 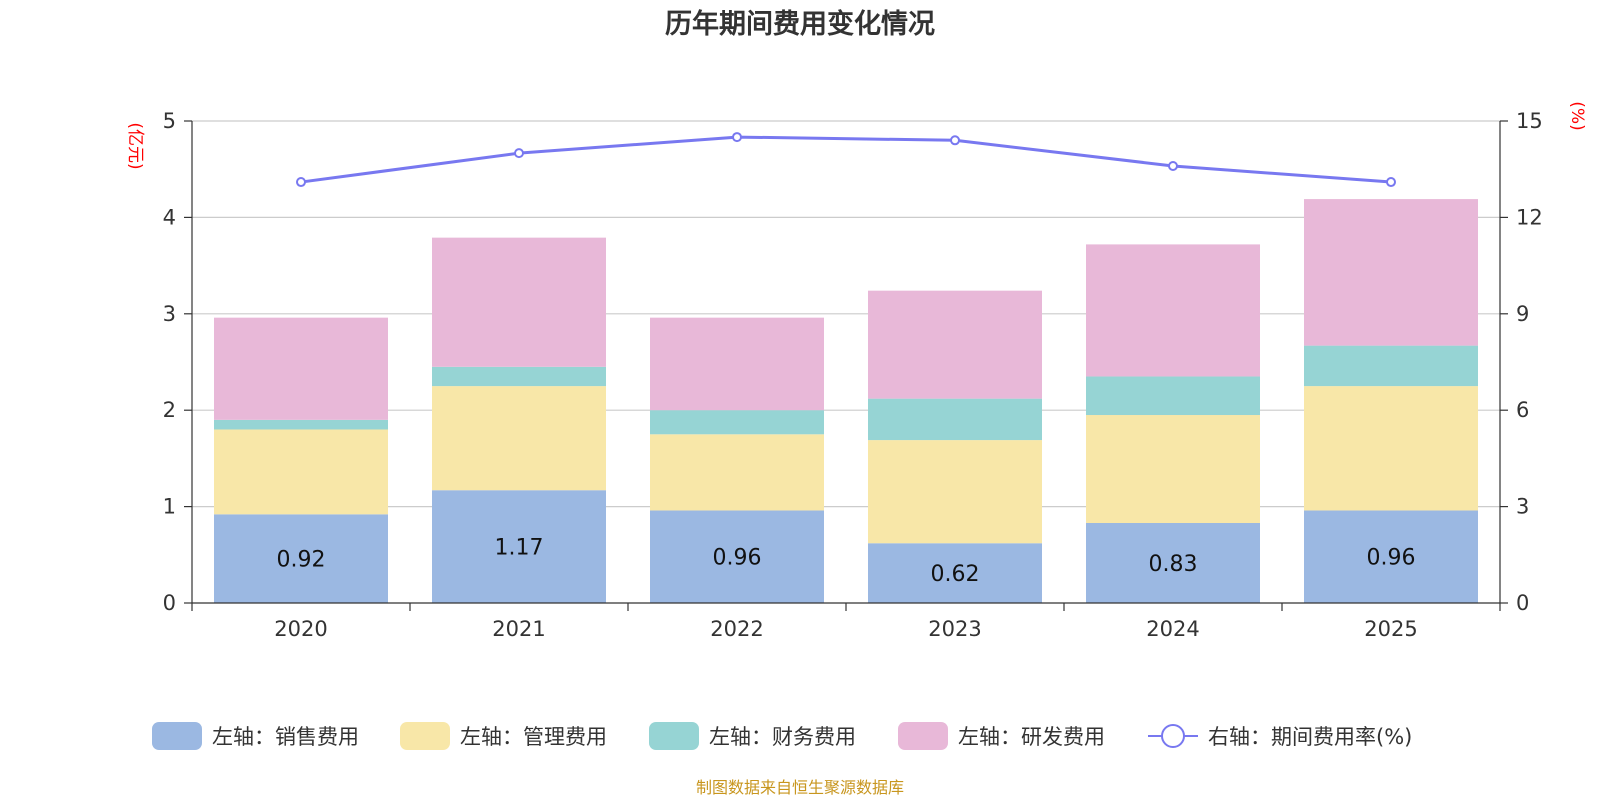 What do you see at coordinates (1522, 314) in the screenshot?
I see `right-axis-tick-label: 9` at bounding box center [1522, 314].